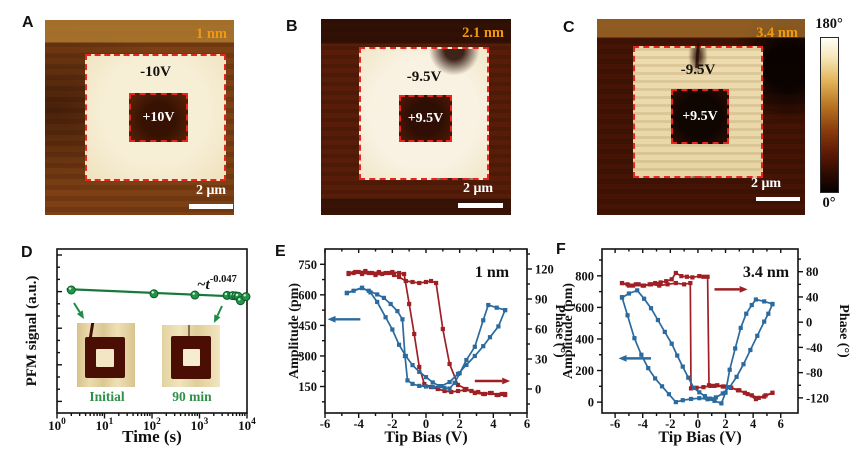 This screenshot has width=850, height=459. Describe the element at coordinates (200, 425) in the screenshot. I see `x-tick-label: 10³` at that location.